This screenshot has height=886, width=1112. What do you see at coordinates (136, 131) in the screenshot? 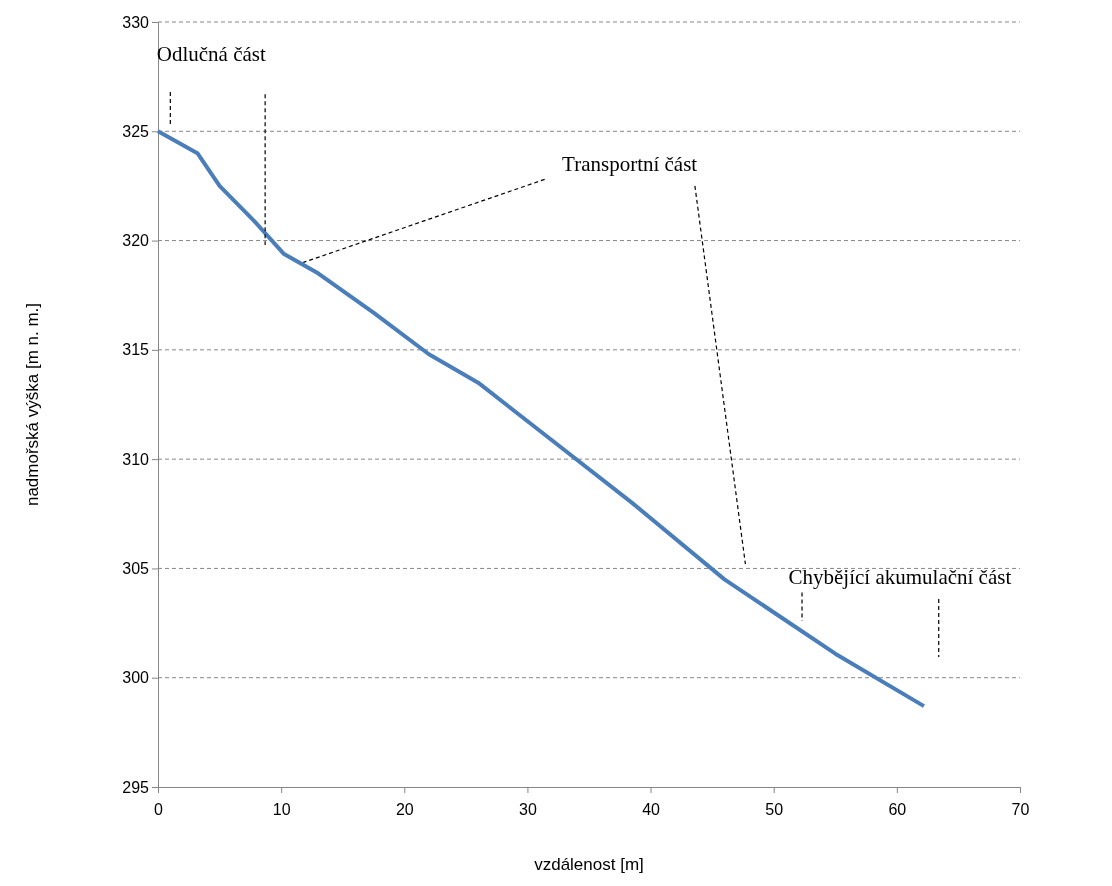
I see `y-tick-label: 325` at bounding box center [136, 131].